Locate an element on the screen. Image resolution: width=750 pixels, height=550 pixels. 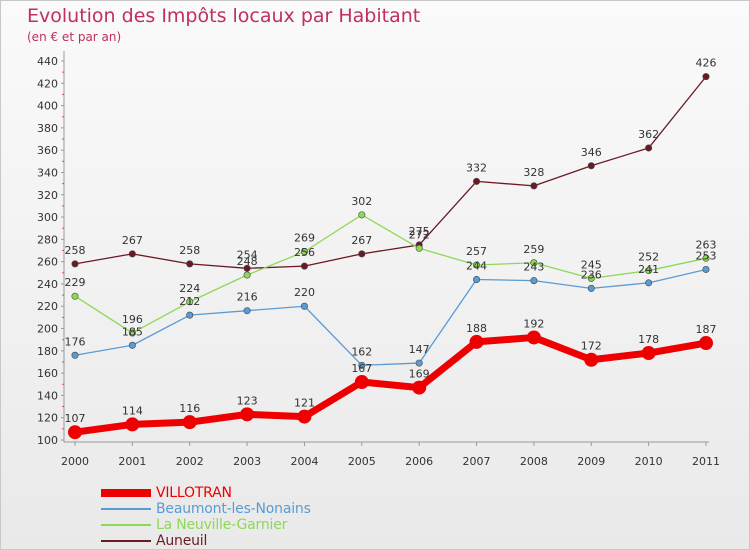
legend-label: Auneuil is located at coordinates (182, 541).